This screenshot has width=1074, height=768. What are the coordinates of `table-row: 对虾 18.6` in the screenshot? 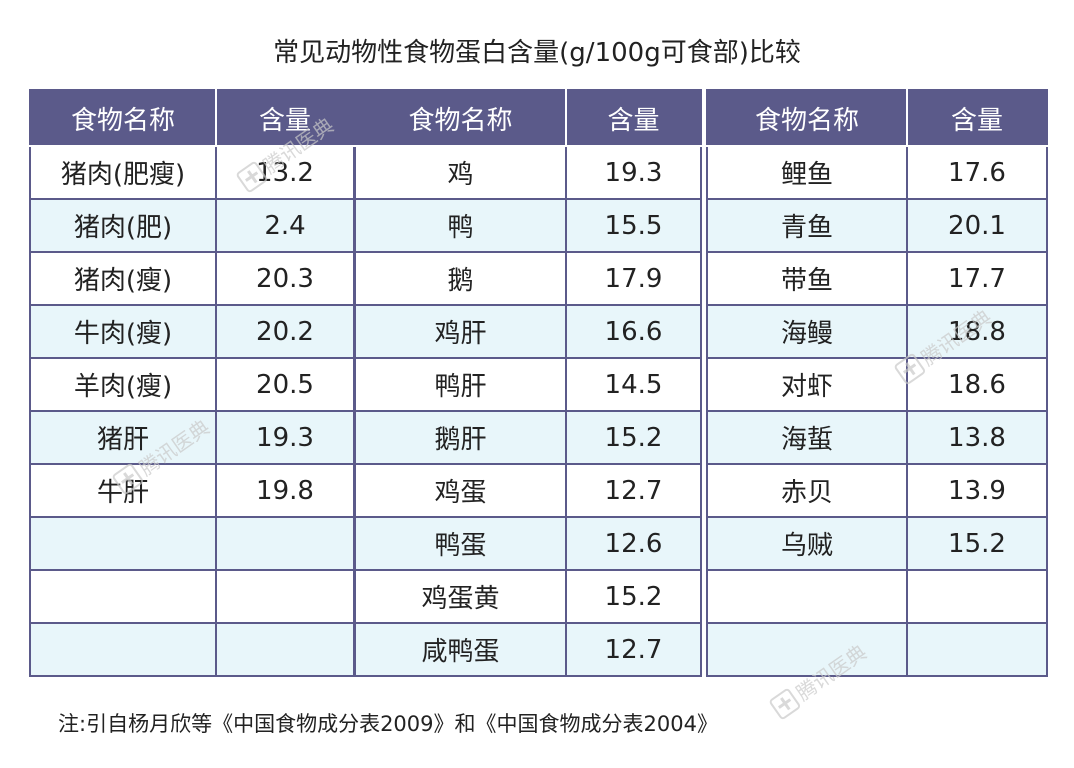 It's located at (877, 384).